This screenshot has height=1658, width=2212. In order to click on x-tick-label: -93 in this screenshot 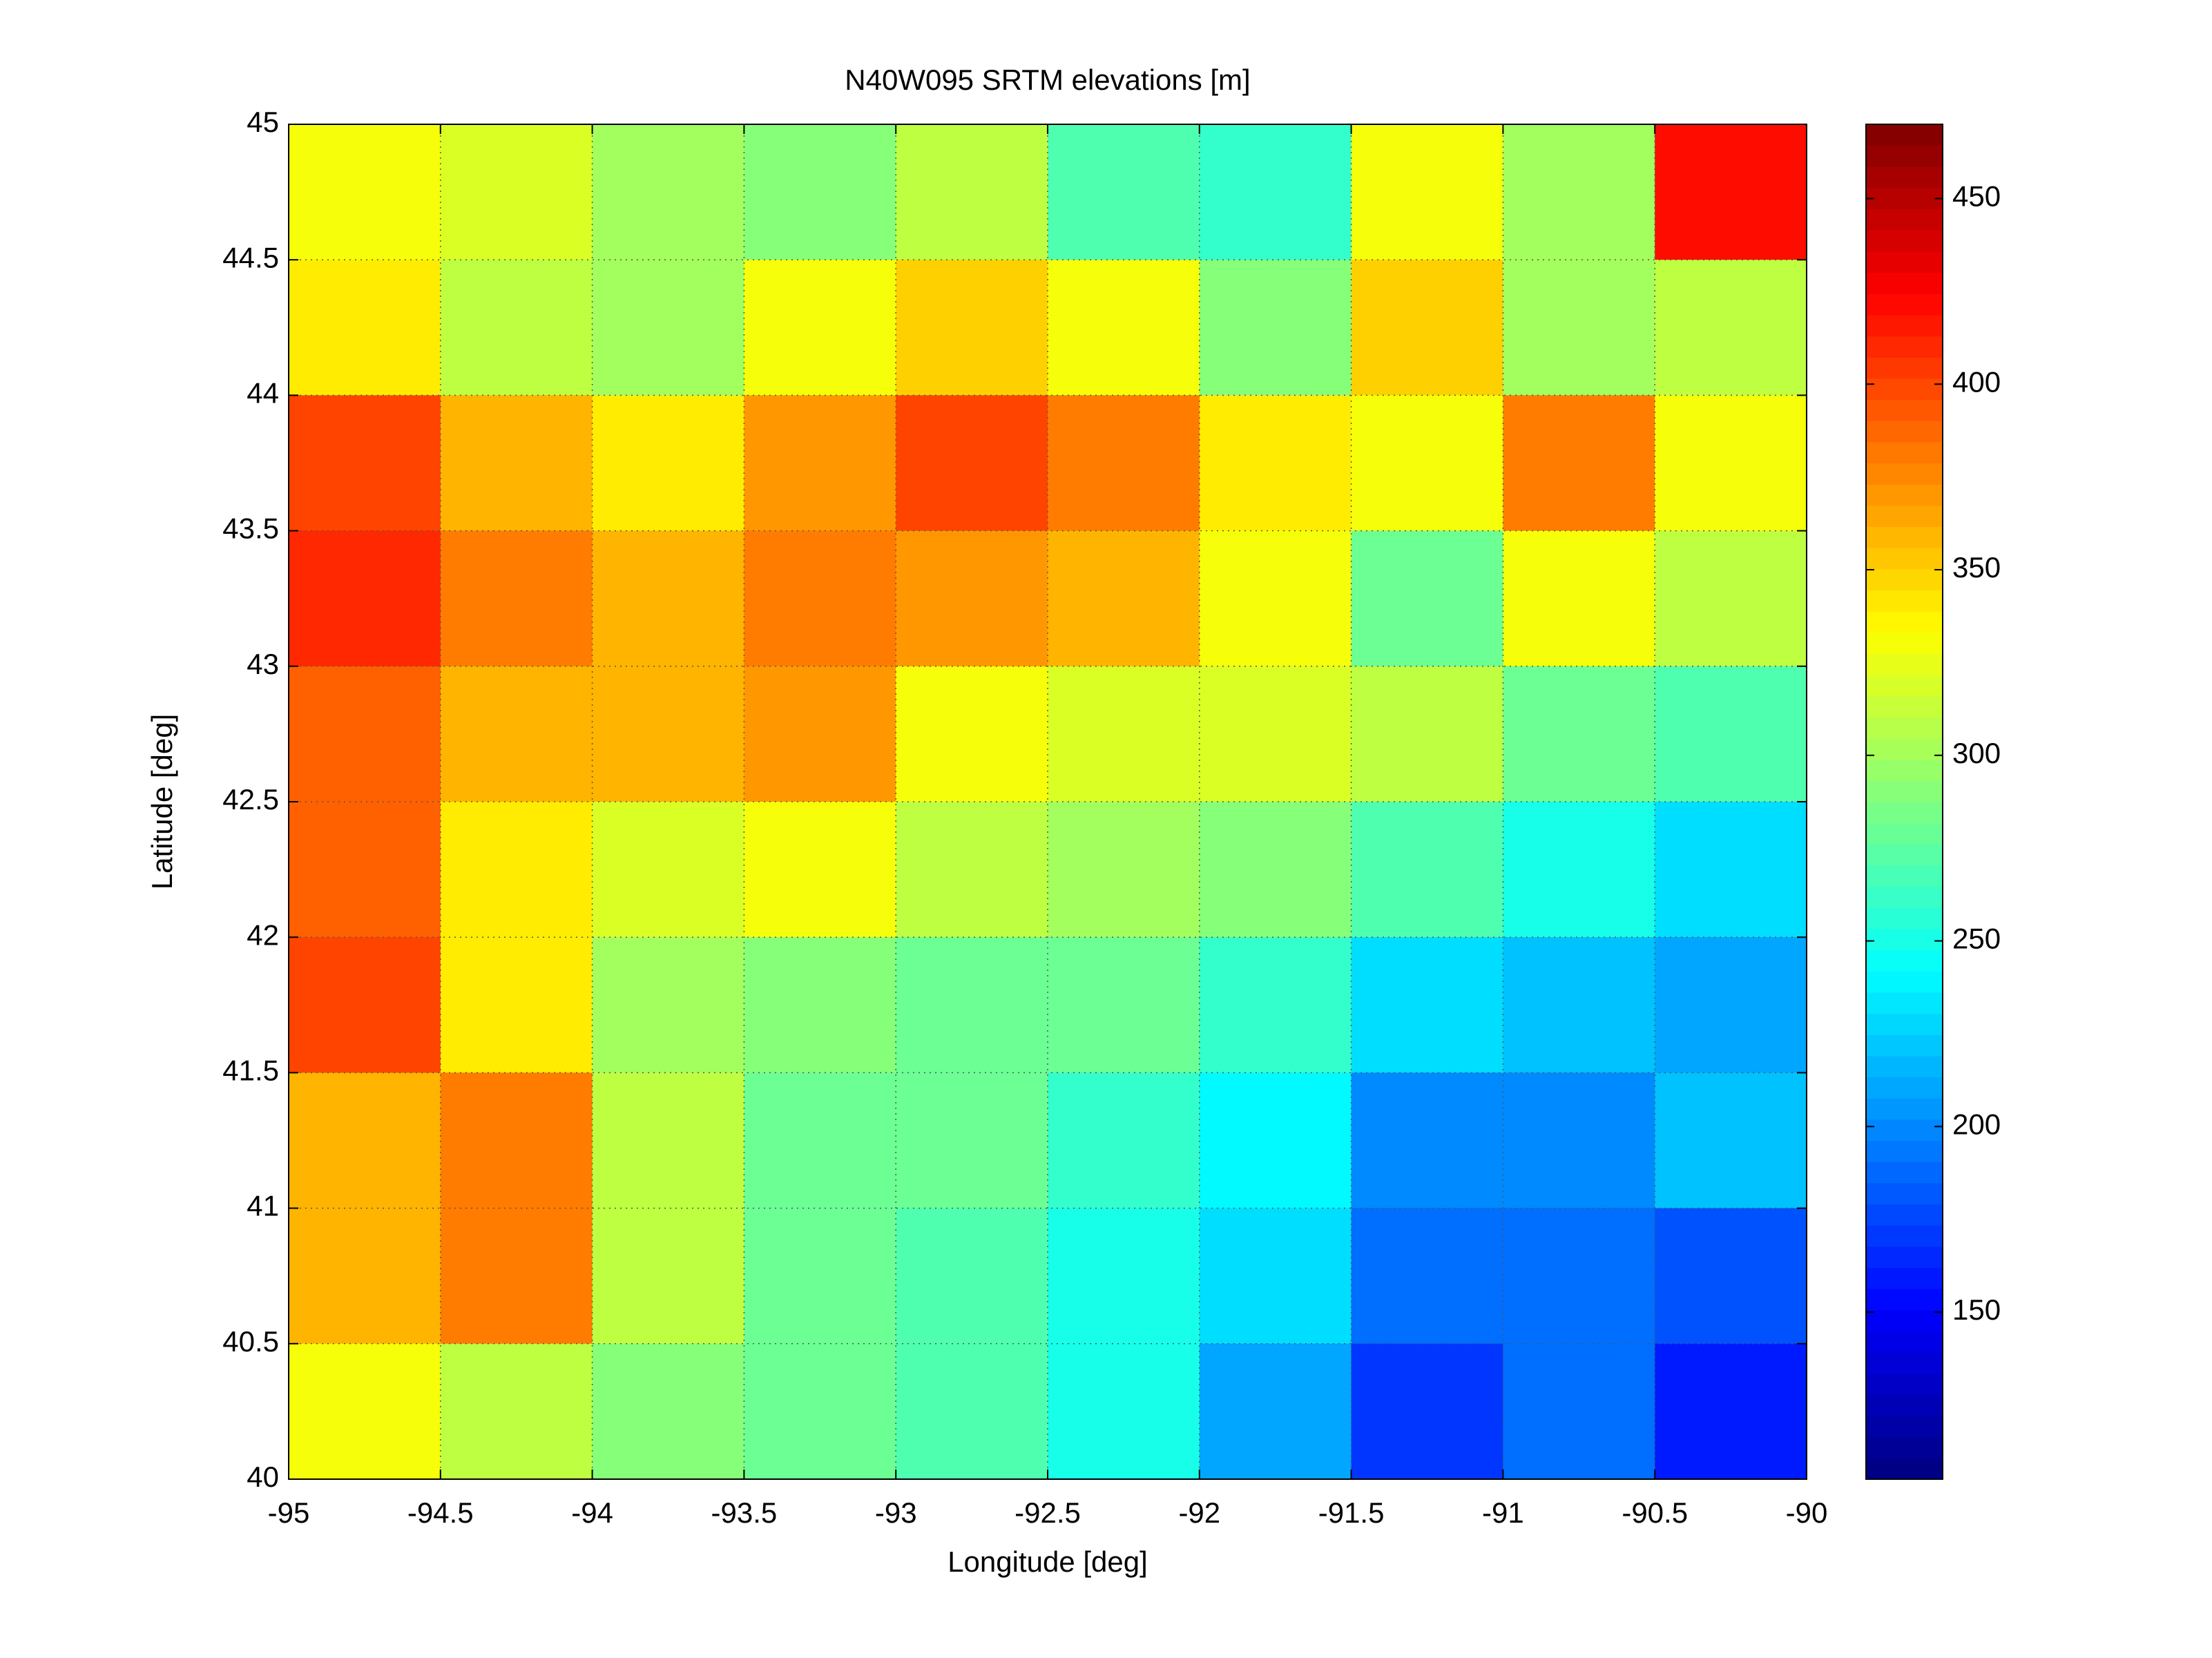, I will do `click(896, 1512)`.